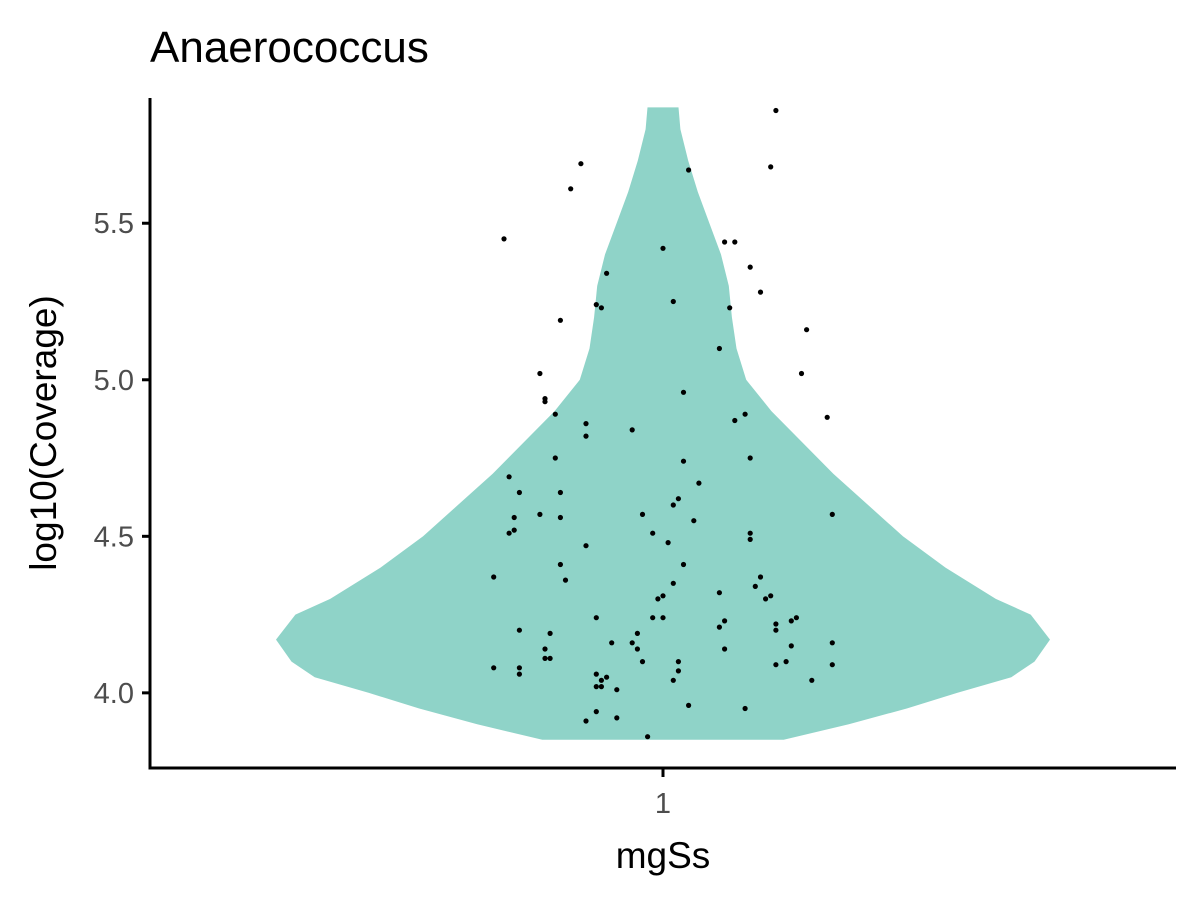 The width and height of the screenshot is (1200, 900). Describe the element at coordinates (43, 433) in the screenshot. I see `y-axis-title: log10(Coverage)` at that location.